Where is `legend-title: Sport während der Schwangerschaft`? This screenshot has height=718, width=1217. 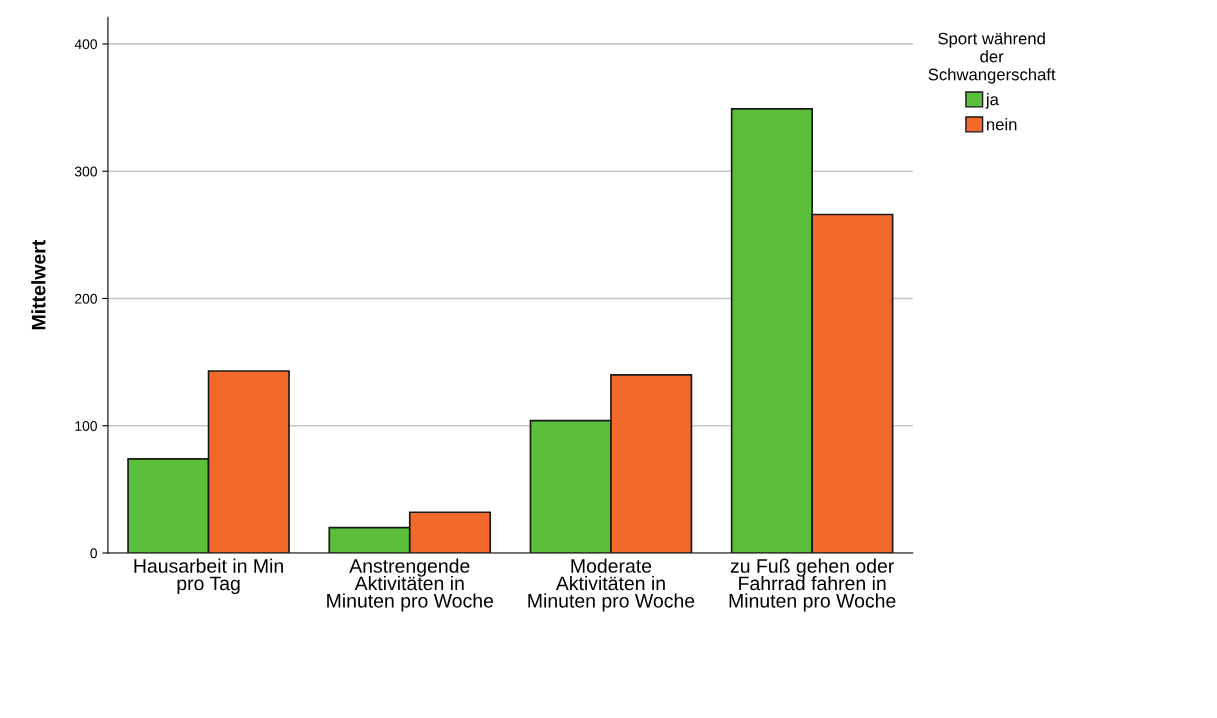
legend-title: Sport während der Schwangerschaft is located at coordinates (992, 58).